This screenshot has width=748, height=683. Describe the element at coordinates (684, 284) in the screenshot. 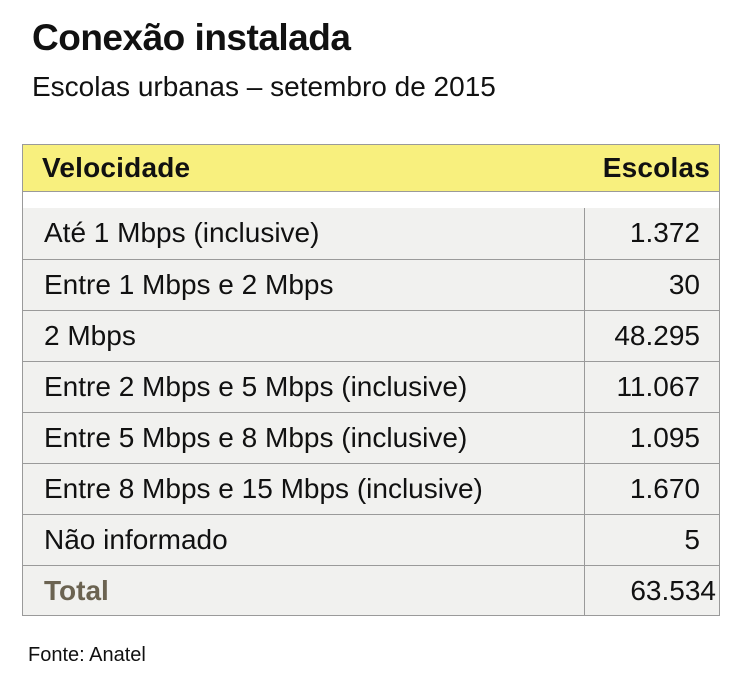

I see `row-value: 30` at that location.